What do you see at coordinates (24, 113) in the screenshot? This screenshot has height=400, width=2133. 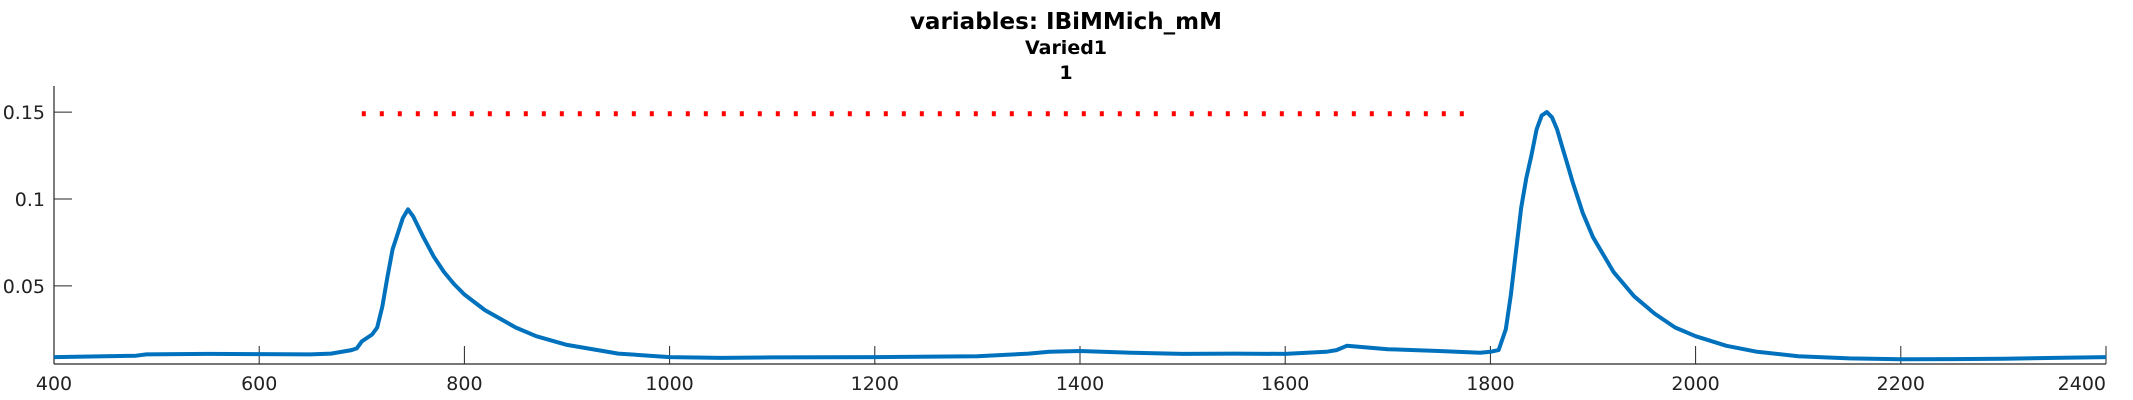 I see `y-tick-label: 0.15` at bounding box center [24, 113].